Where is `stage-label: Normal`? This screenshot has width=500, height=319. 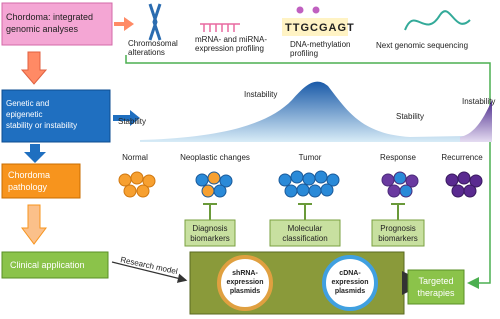 stage-label: Normal is located at coordinates (135, 157).